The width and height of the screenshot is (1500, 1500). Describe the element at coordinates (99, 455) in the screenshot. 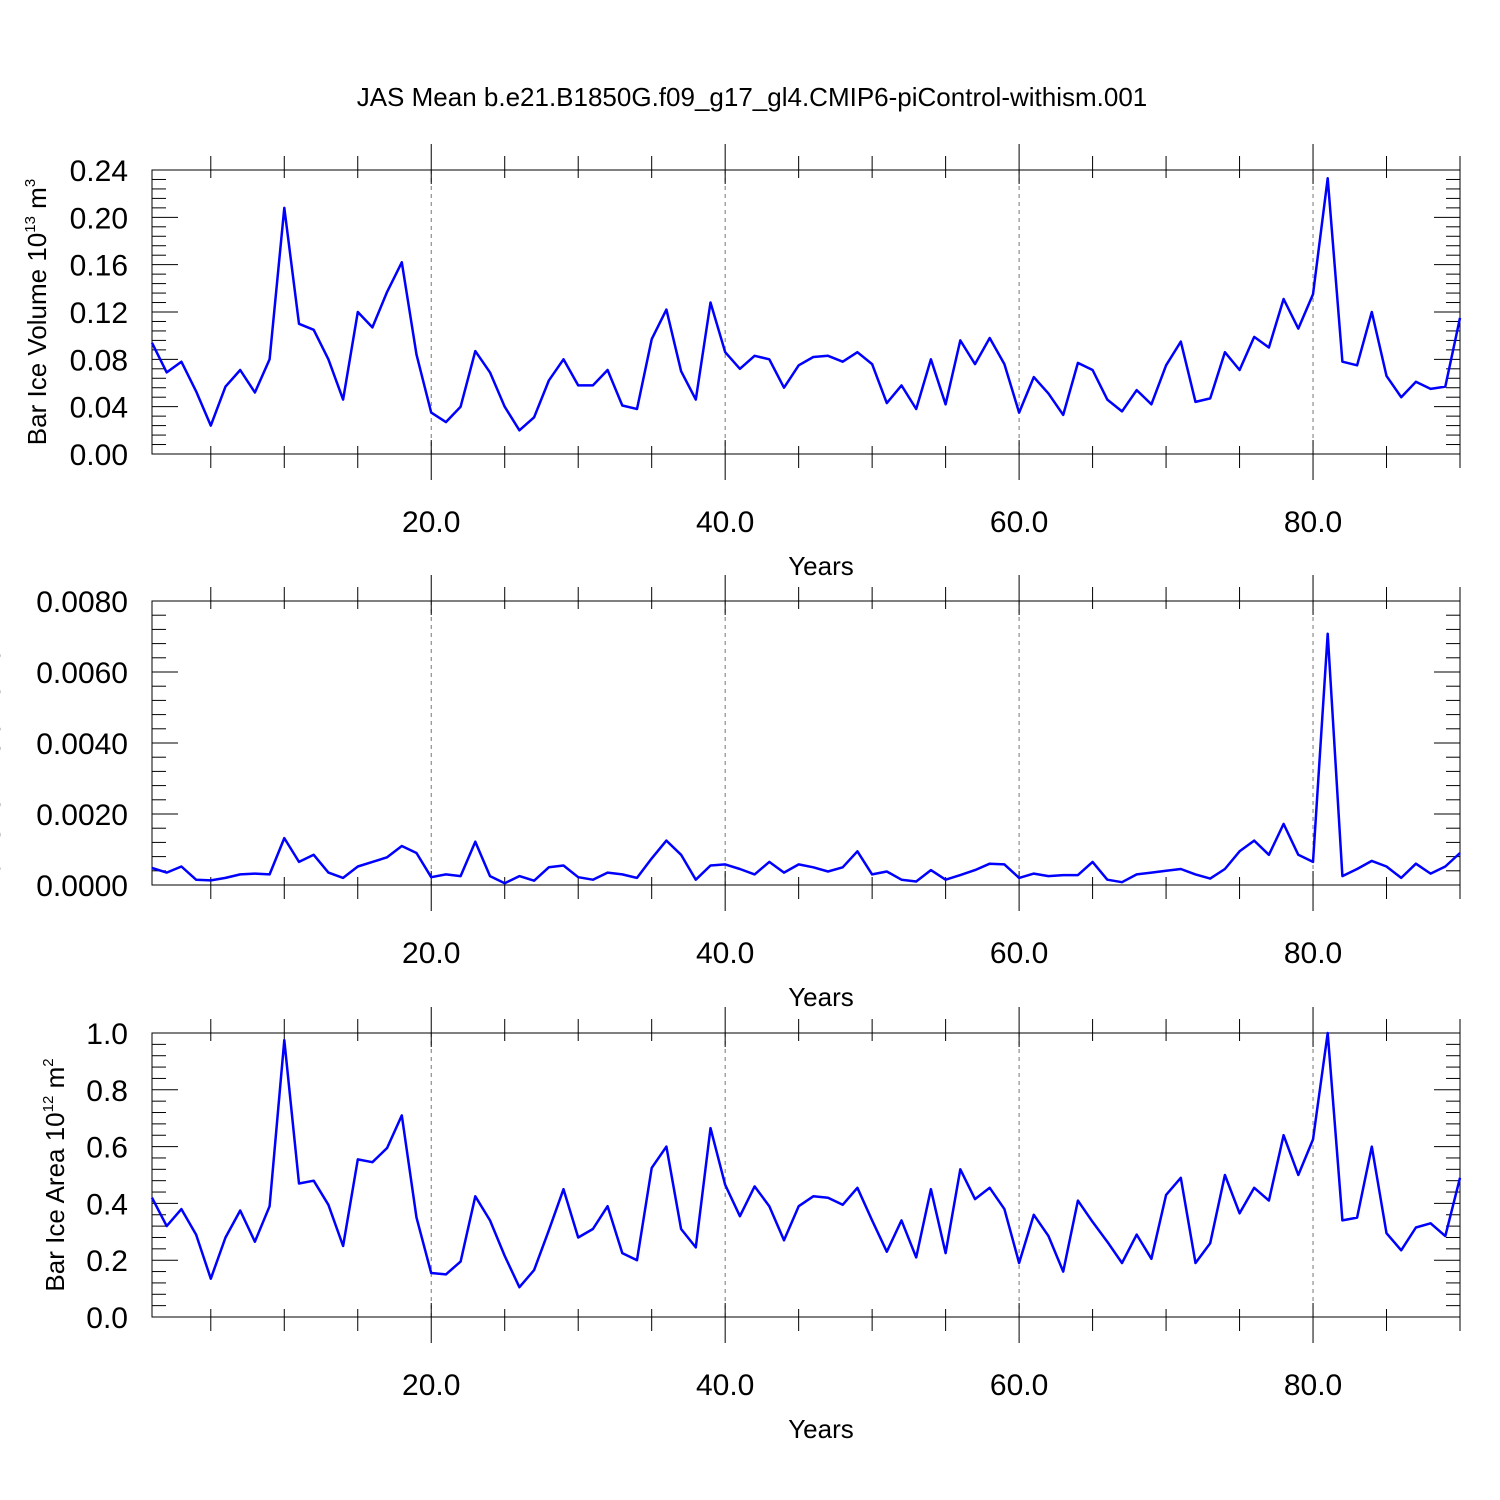

I see `y-tick-label: 0.00` at that location.